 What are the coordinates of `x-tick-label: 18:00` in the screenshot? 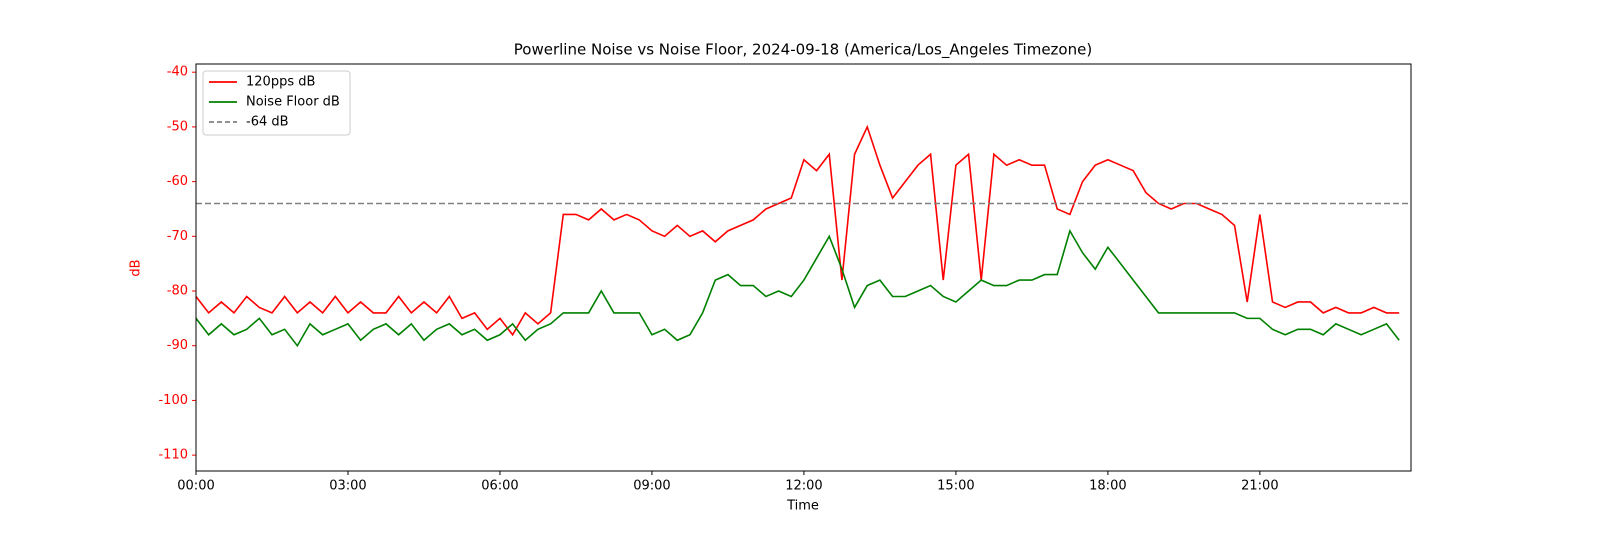 It's located at (1107, 486).